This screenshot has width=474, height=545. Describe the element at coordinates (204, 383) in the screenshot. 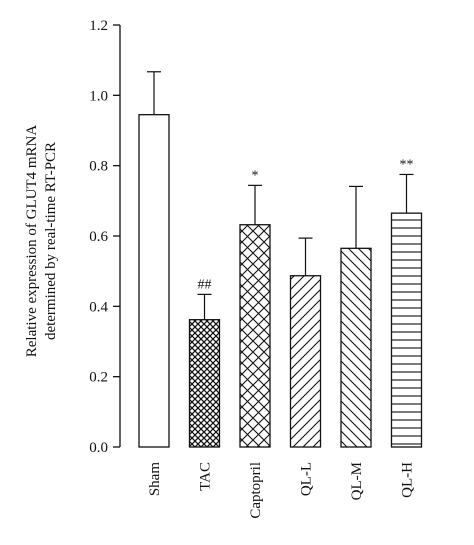

I see `bar-tac` at that location.